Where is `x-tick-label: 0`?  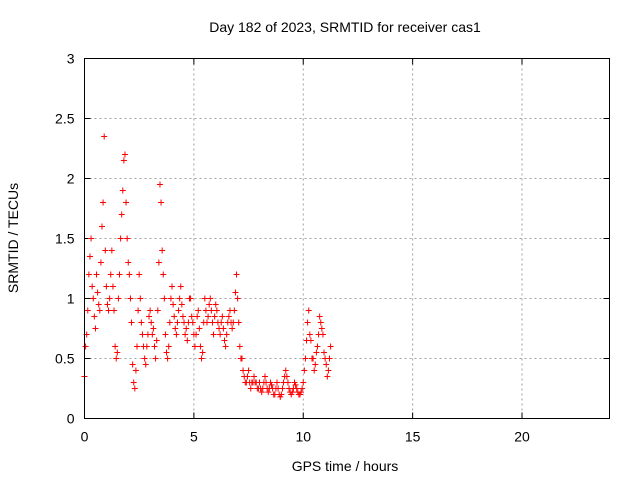
x-tick-label: 0 is located at coordinates (85, 437).